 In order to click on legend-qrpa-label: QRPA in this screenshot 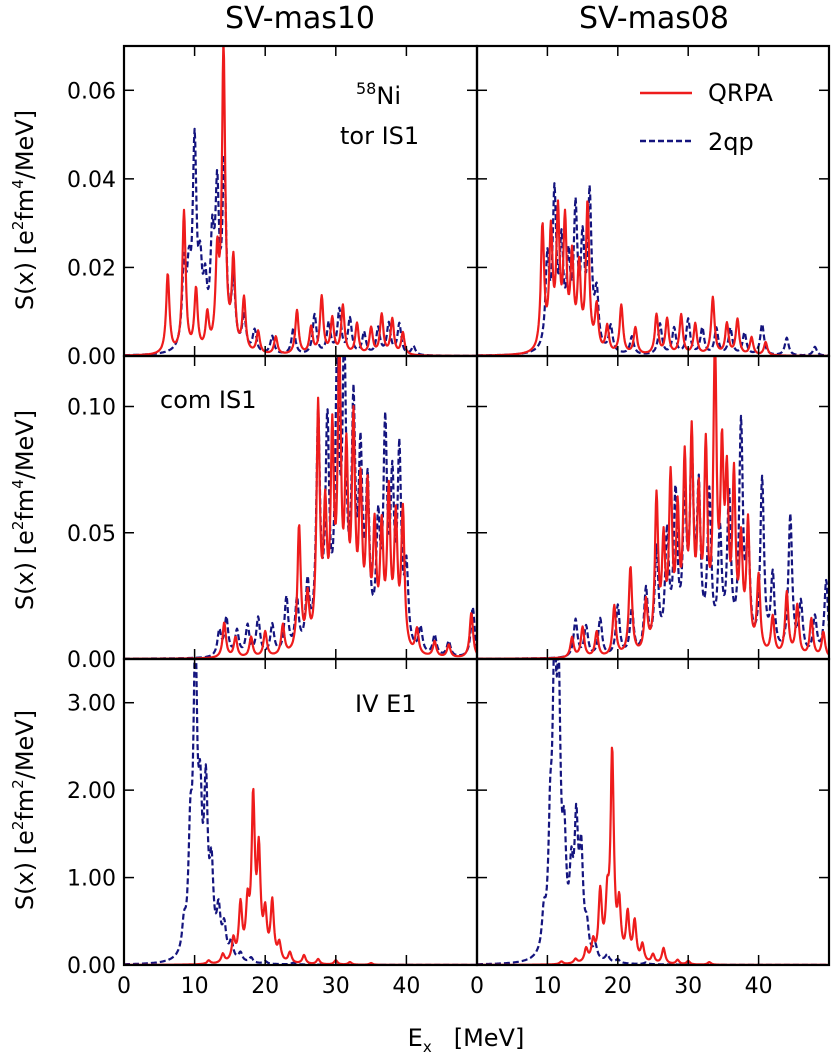, I will do `click(741, 93)`.